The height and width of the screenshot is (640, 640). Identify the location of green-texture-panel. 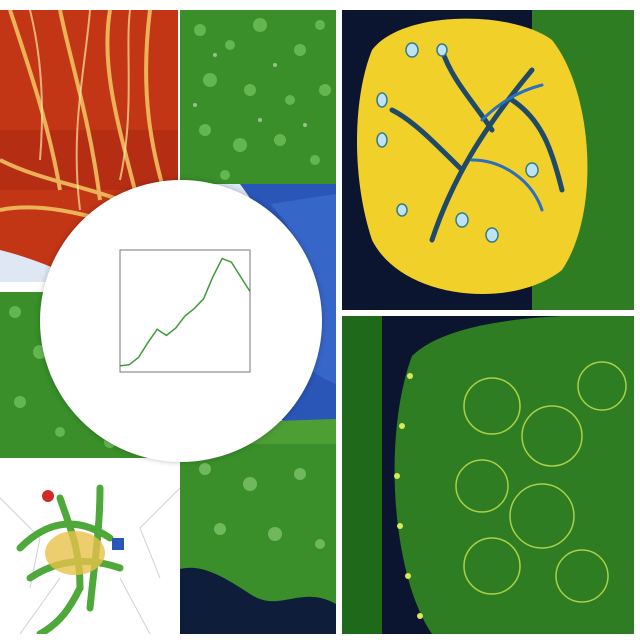
(258, 97).